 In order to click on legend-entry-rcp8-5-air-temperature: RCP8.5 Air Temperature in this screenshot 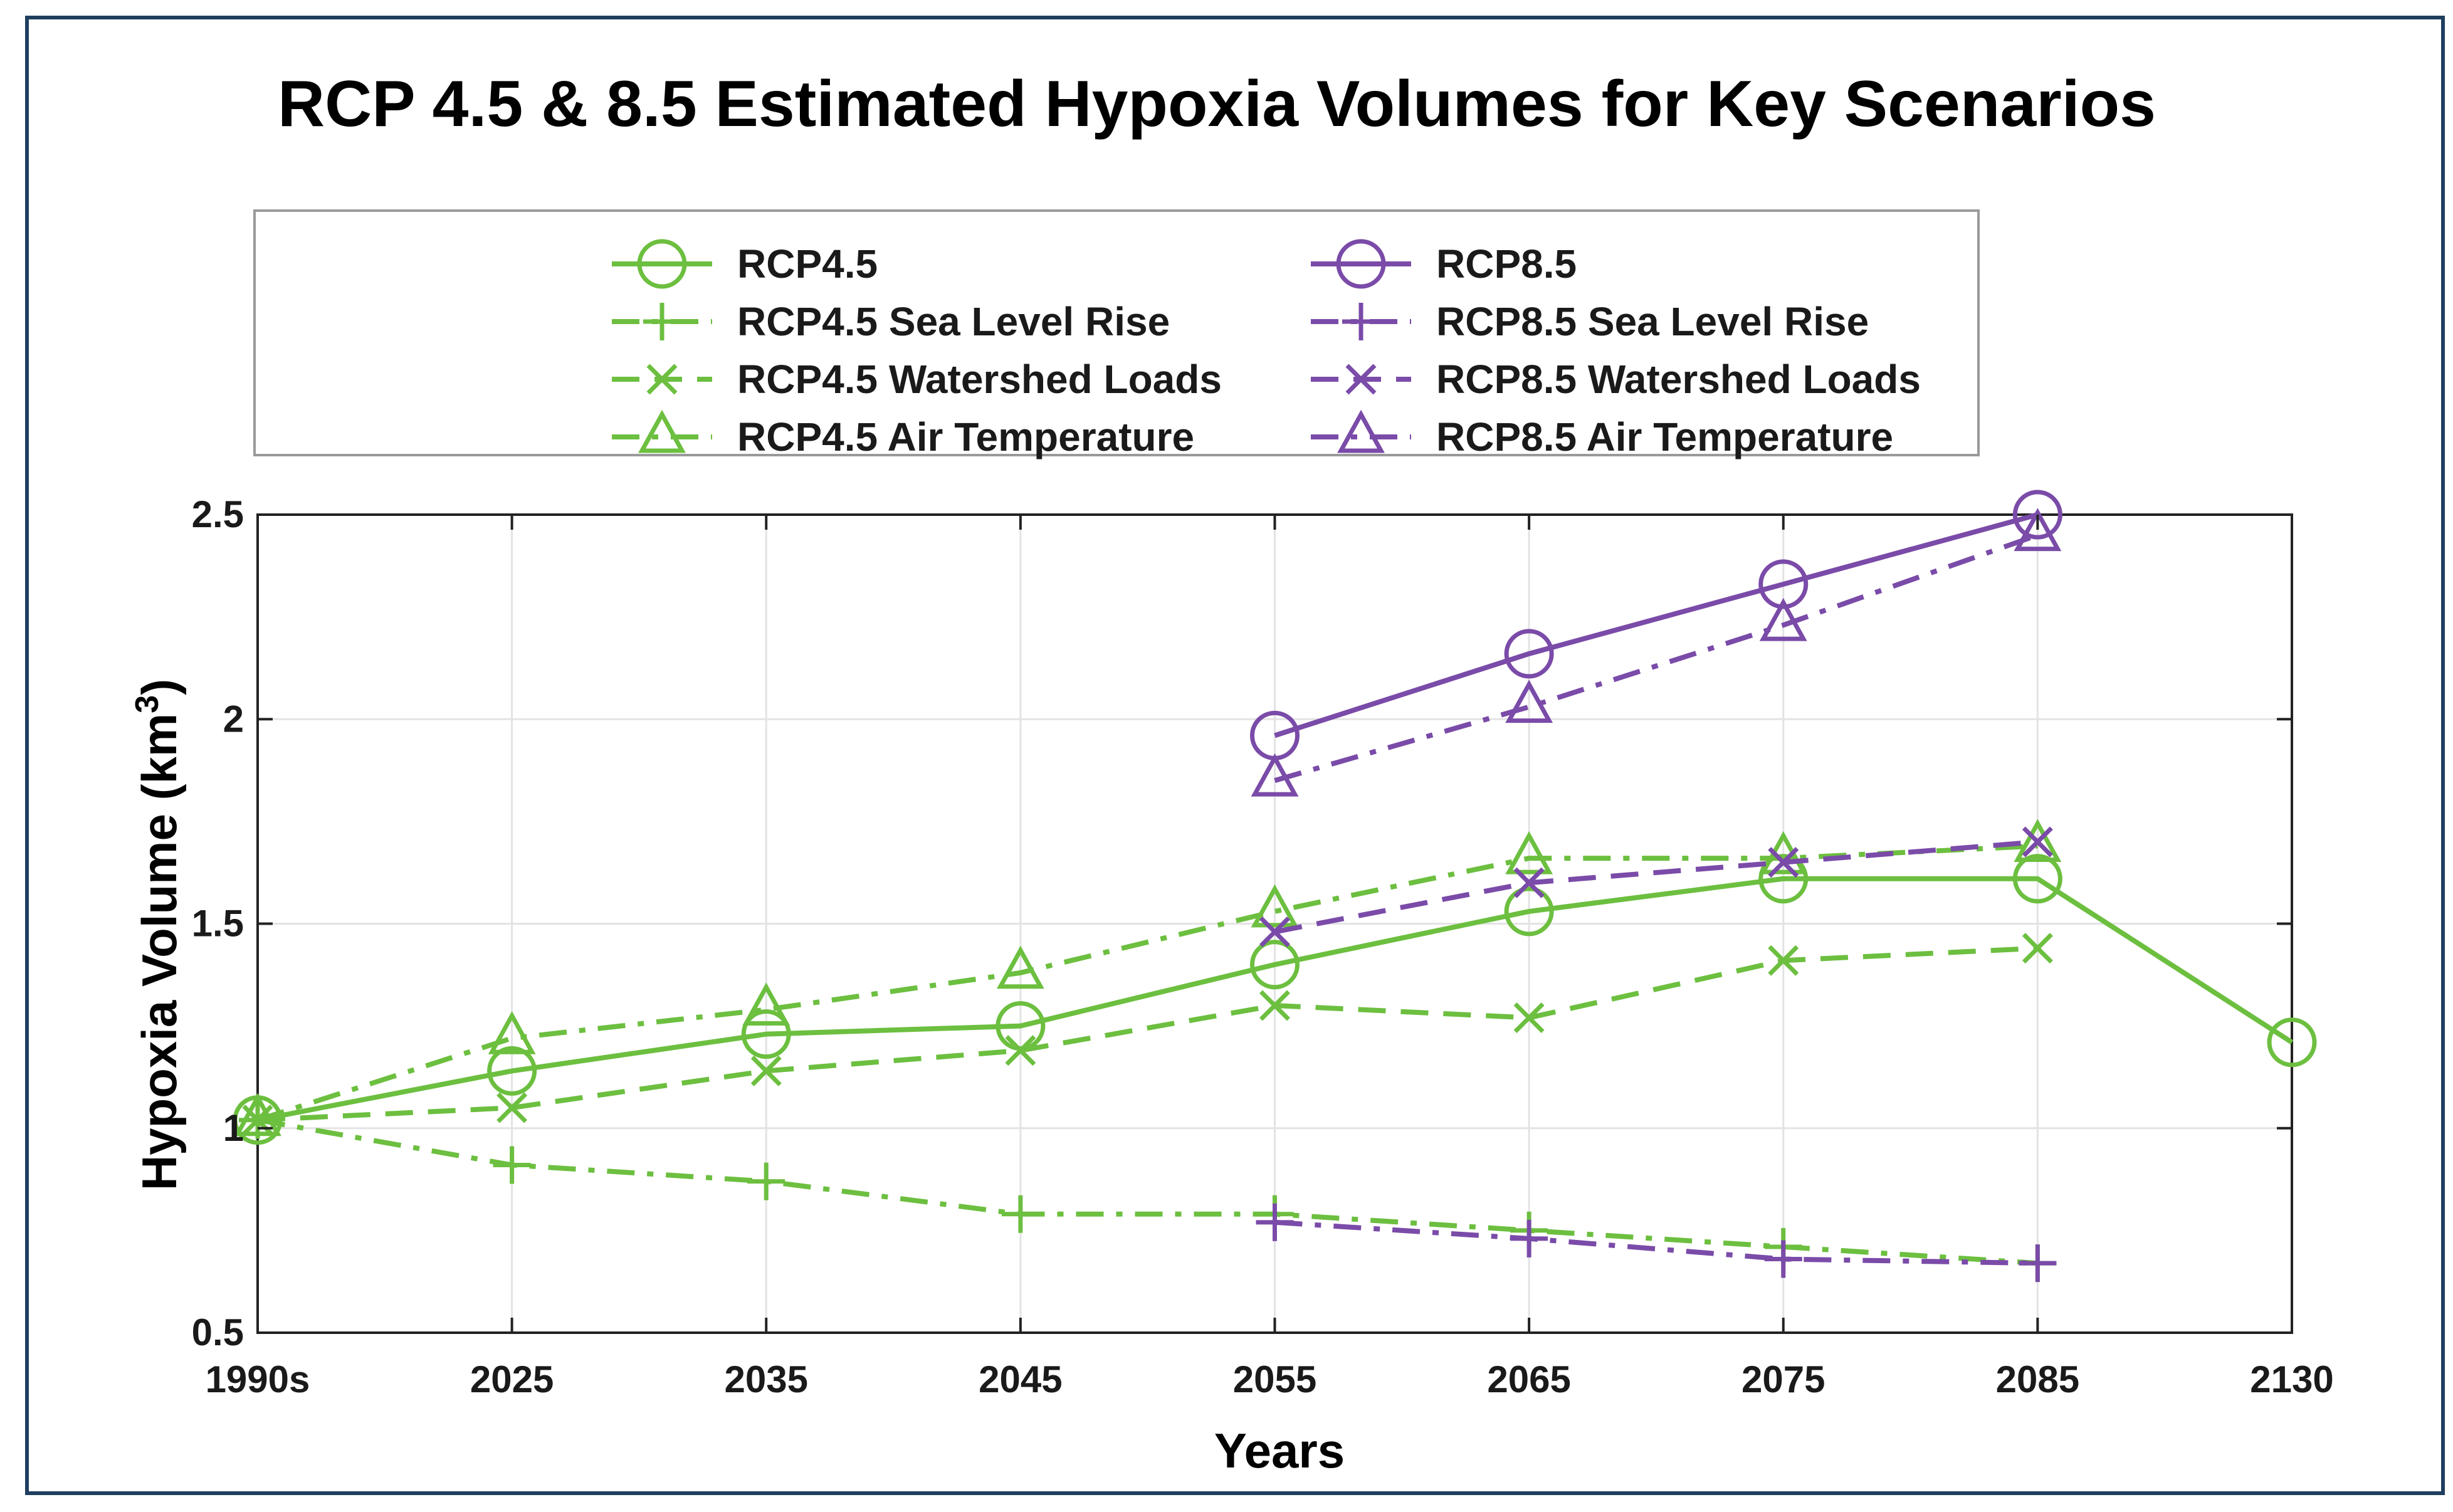, I will do `click(1602, 434)`.